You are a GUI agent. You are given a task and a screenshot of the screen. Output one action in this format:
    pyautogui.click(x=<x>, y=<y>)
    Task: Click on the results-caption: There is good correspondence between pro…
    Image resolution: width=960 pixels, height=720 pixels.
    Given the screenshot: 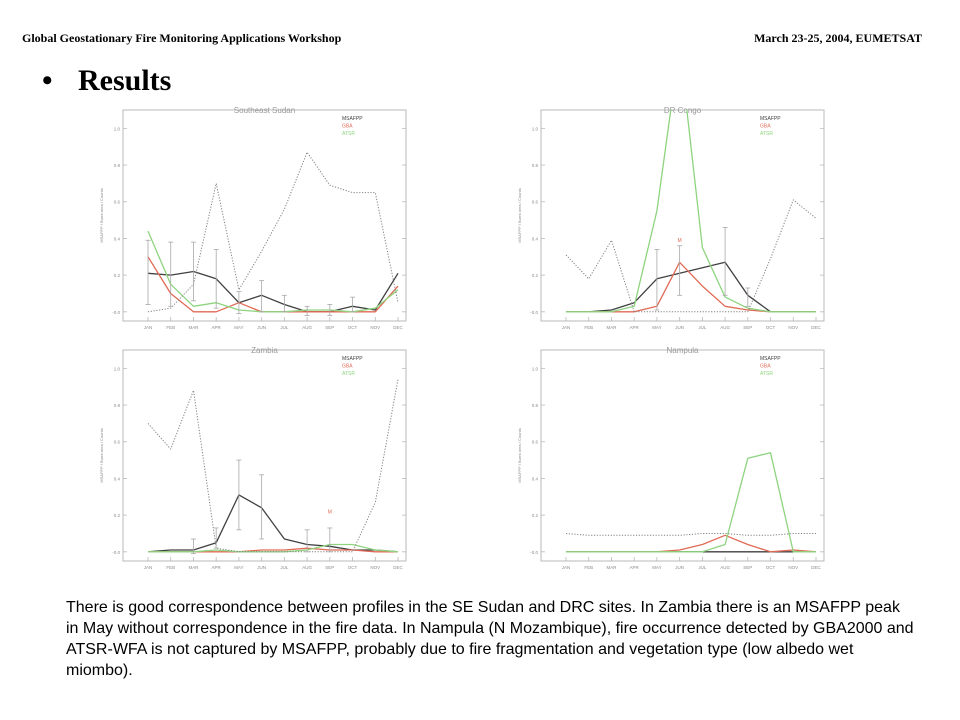 What is the action you would take?
    pyautogui.click(x=490, y=639)
    